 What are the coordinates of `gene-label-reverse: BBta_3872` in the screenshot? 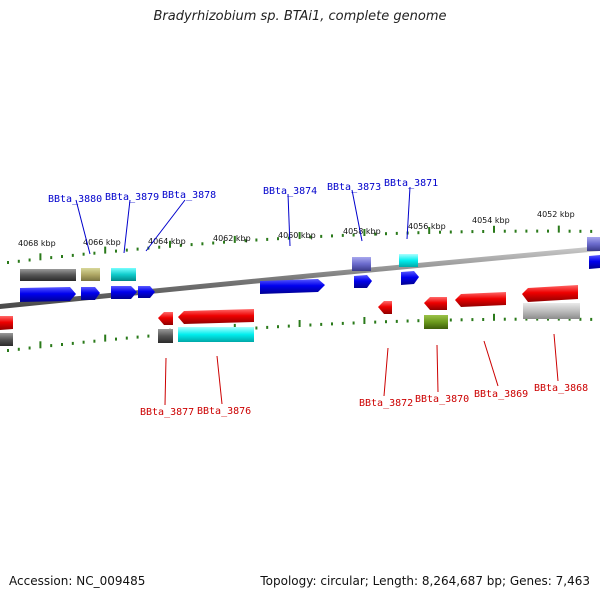 It's located at (386, 403).